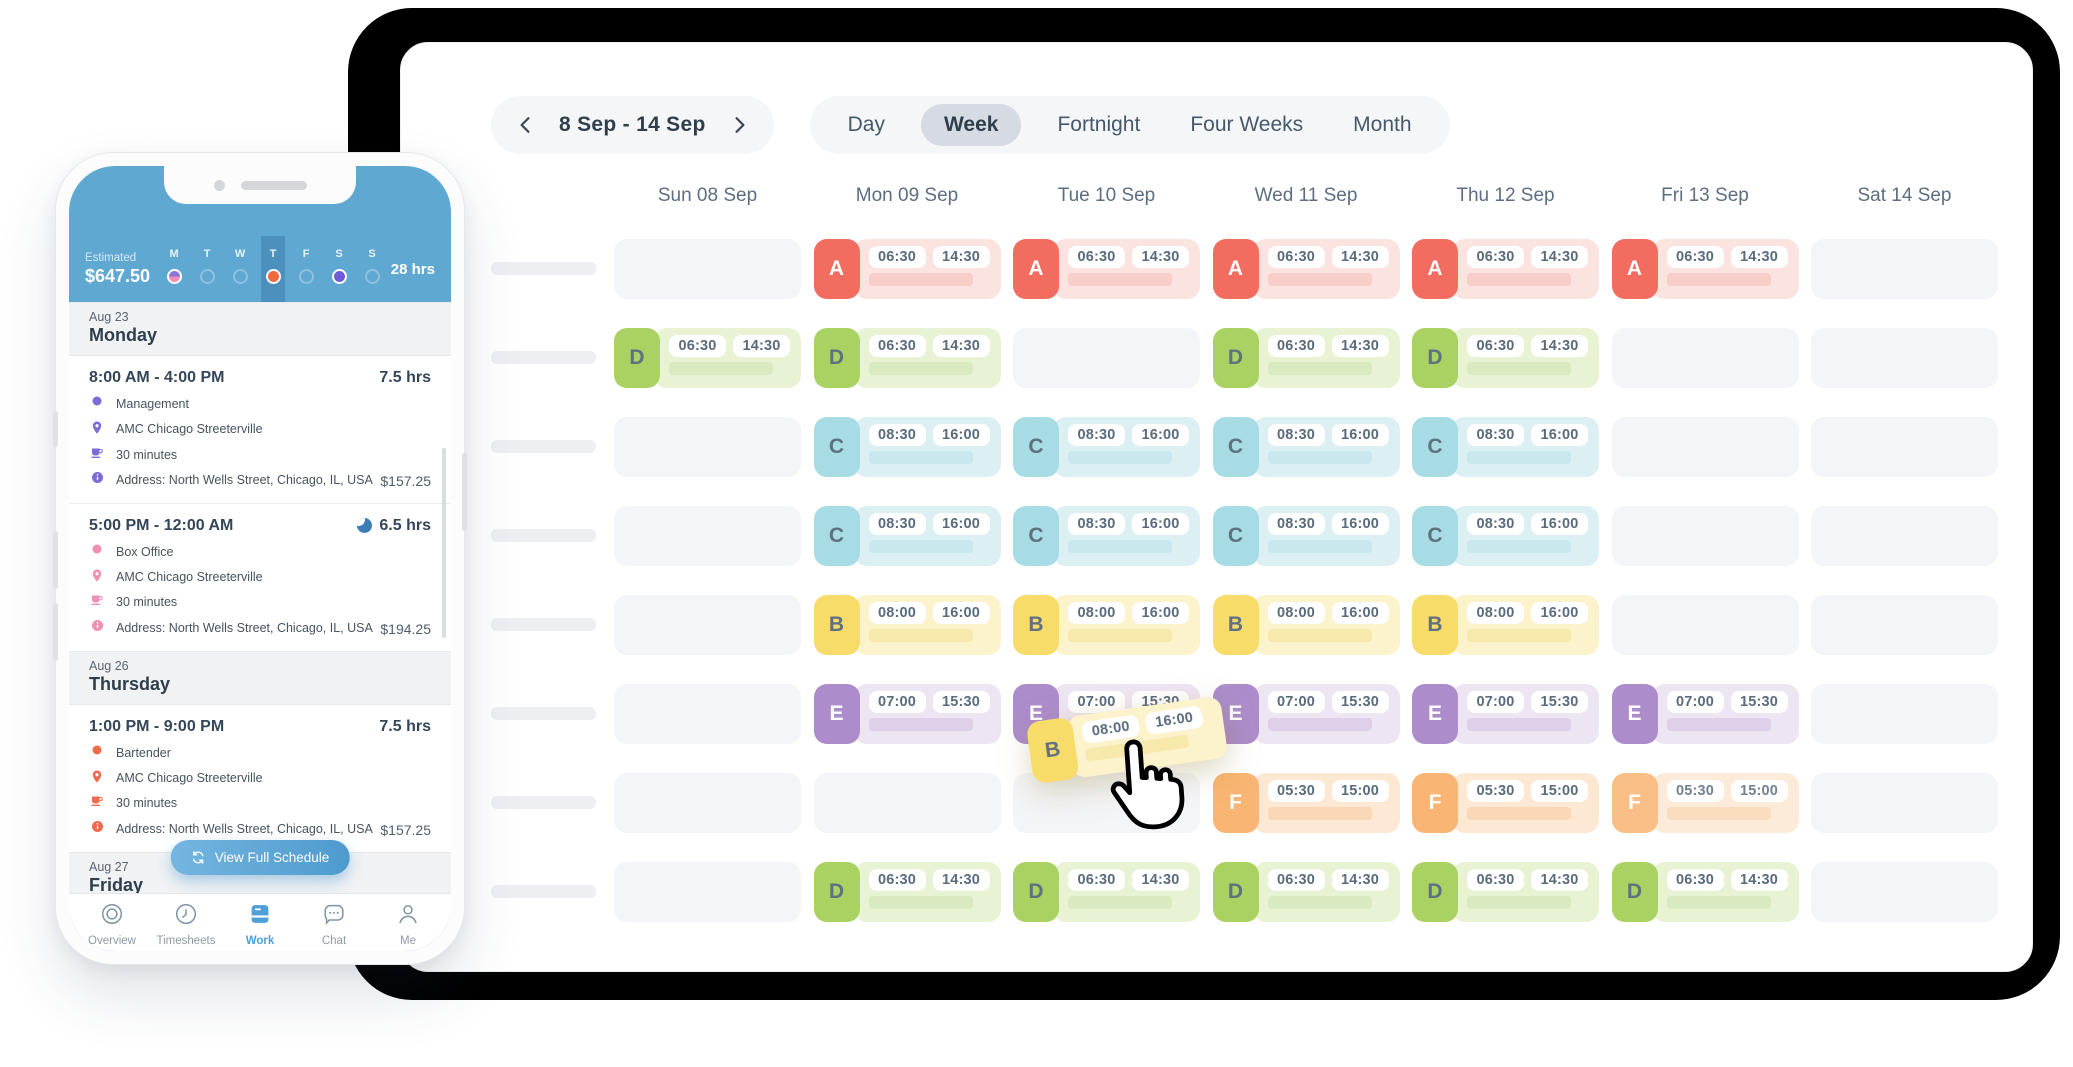 The image size is (2073, 1067). What do you see at coordinates (444, 543) in the screenshot?
I see `scrollbar` at bounding box center [444, 543].